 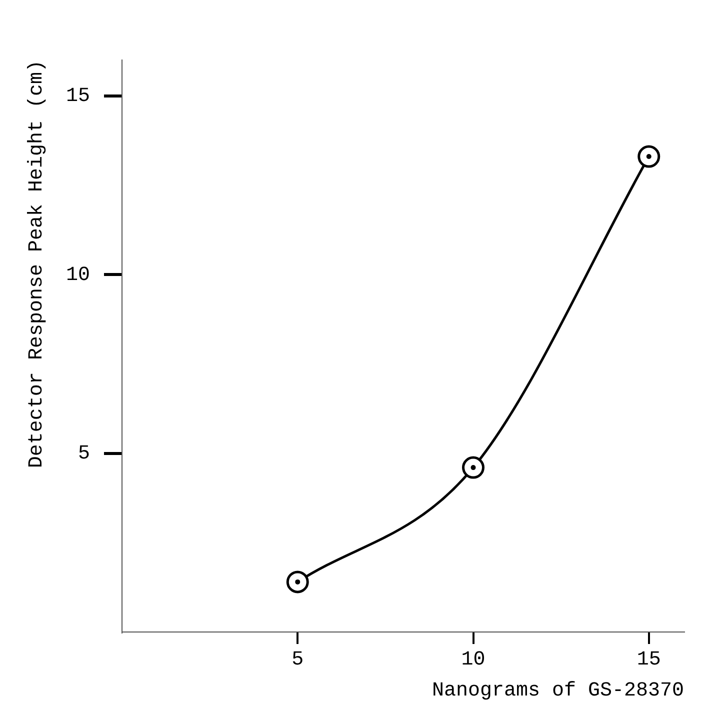 I want to click on y-axis-title: Detector Response Peak Height (cm), so click(x=36, y=264).